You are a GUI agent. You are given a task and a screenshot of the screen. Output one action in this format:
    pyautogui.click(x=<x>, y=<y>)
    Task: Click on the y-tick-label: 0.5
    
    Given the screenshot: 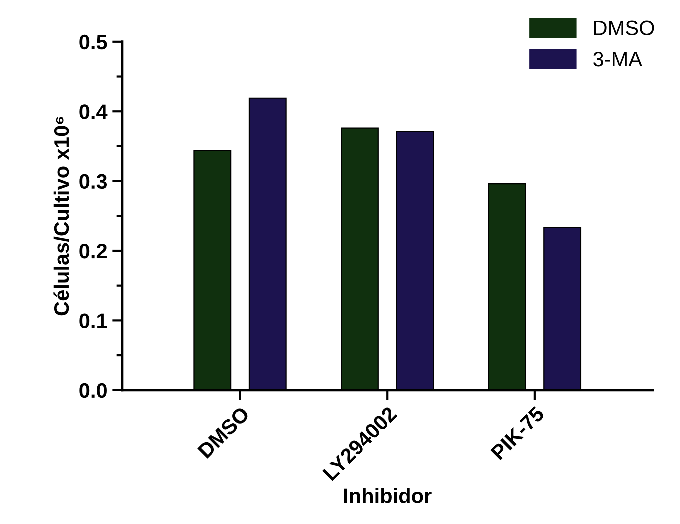 What is the action you would take?
    pyautogui.click(x=94, y=42)
    